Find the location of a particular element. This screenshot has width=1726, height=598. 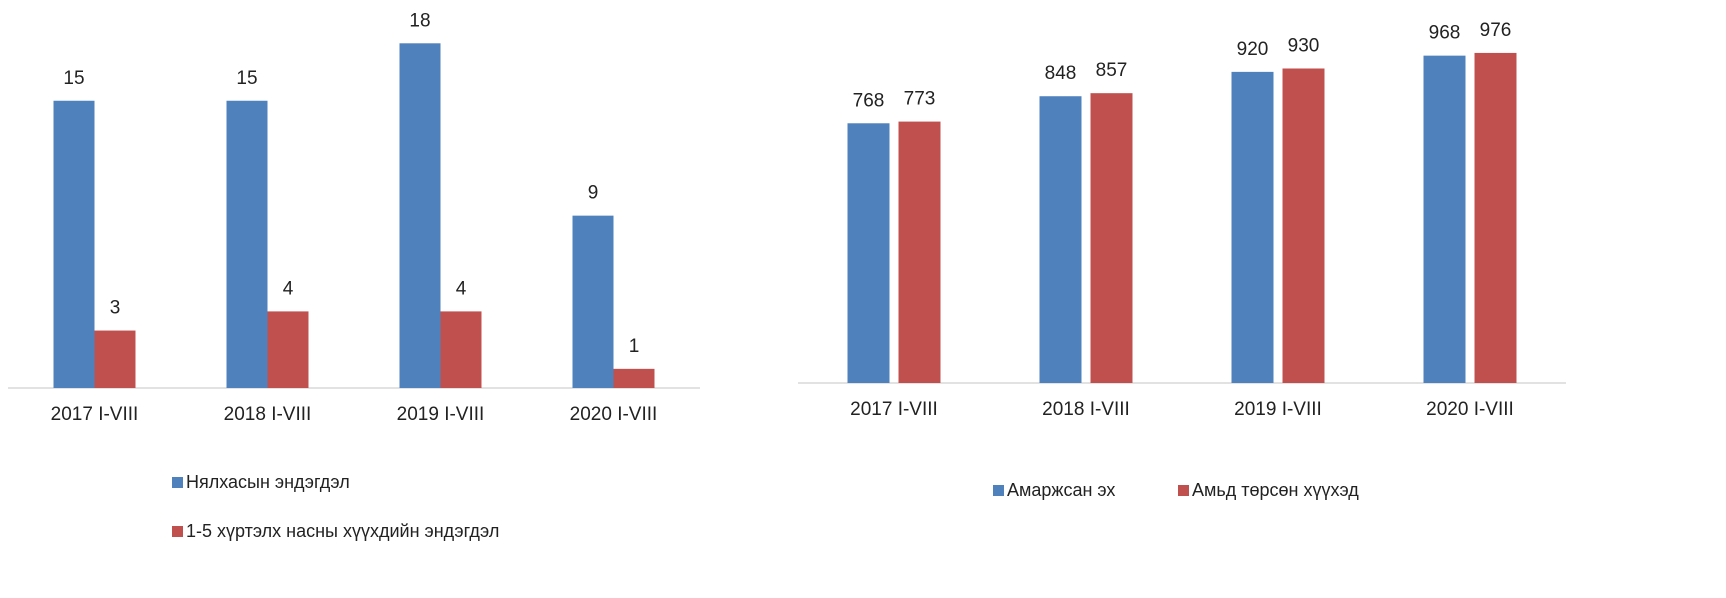

data-label: 857 is located at coordinates (1112, 70).